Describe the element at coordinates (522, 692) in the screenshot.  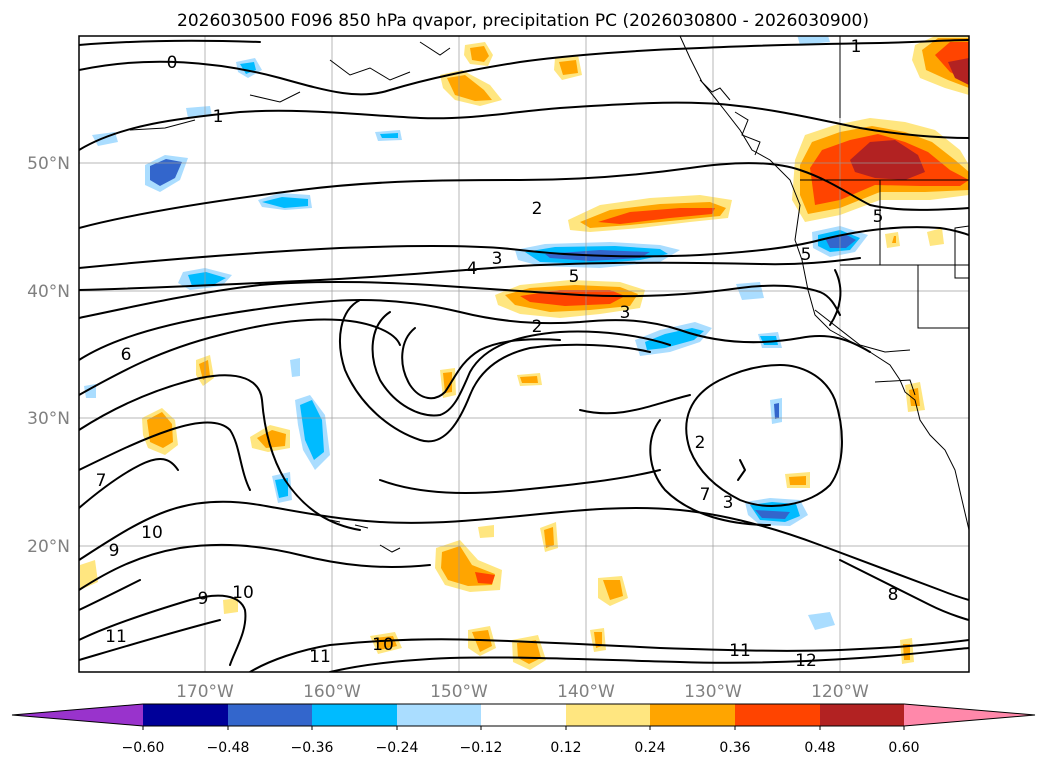
I see `lon-labels: 170°W 160°W 150°W 140°W 130°W 120°W` at that location.